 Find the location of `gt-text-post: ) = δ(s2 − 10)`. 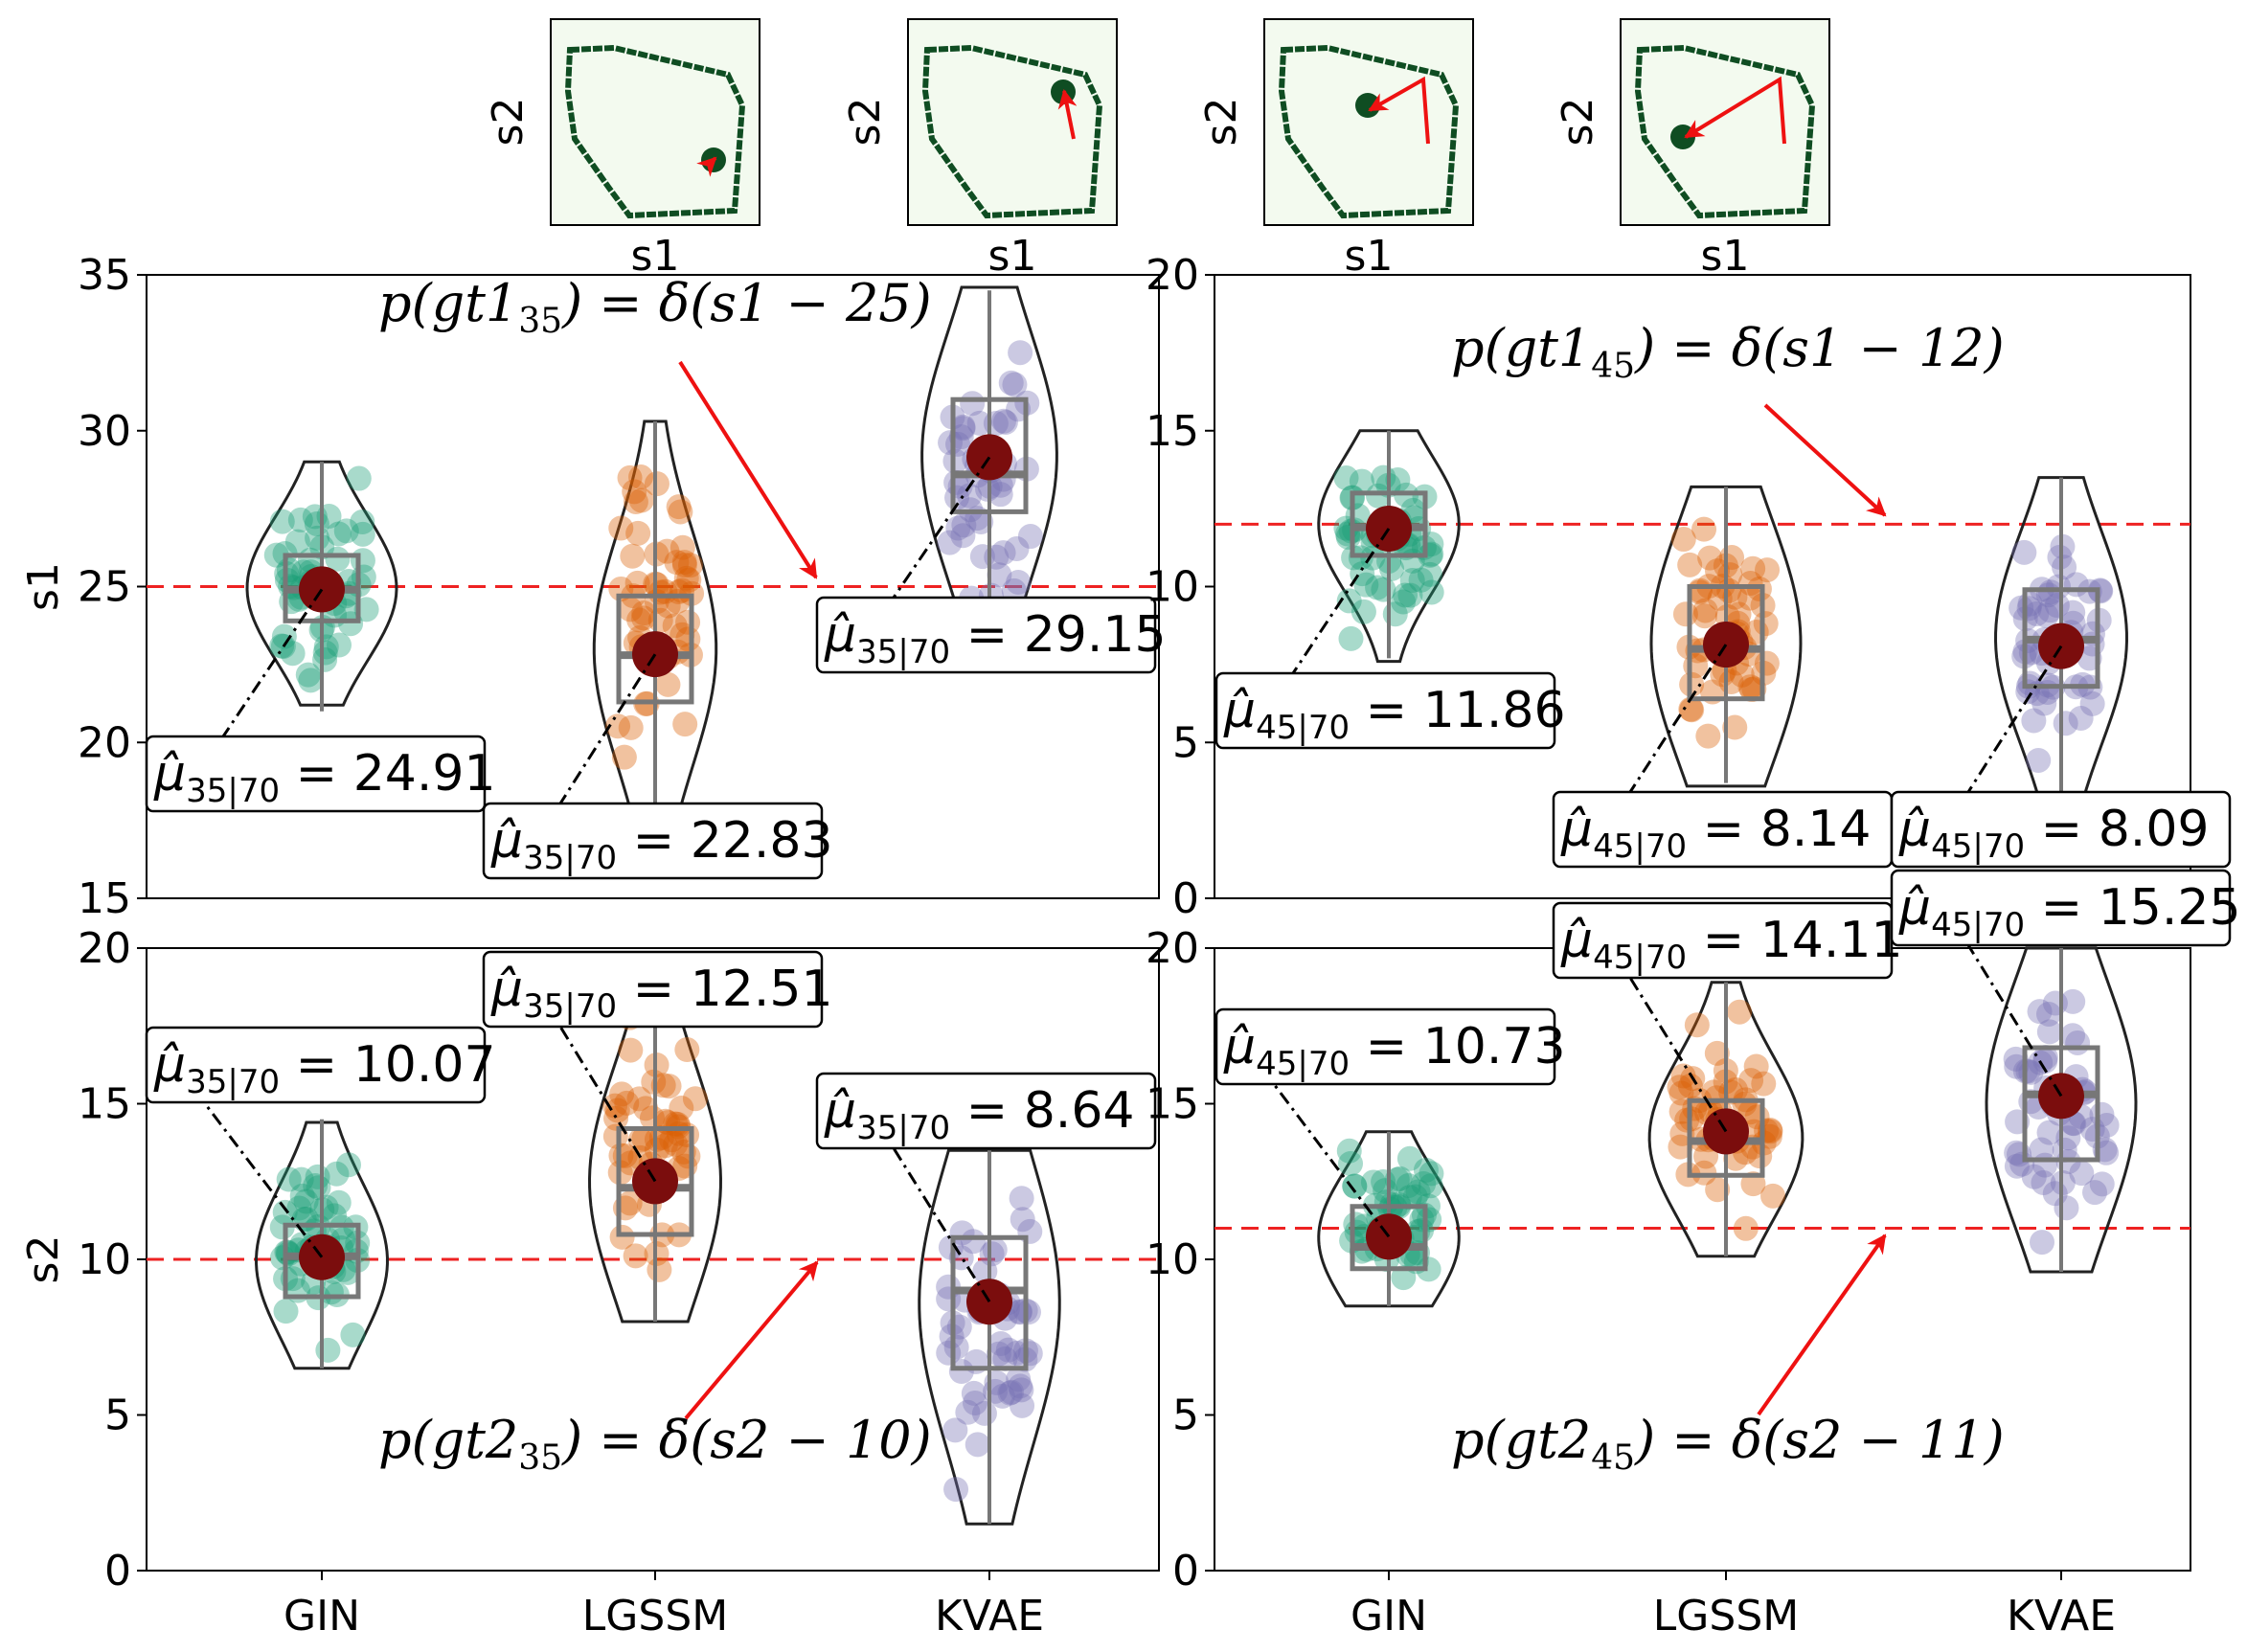

gt-text-post: ) = δ(s2 − 10) is located at coordinates (747, 1440).